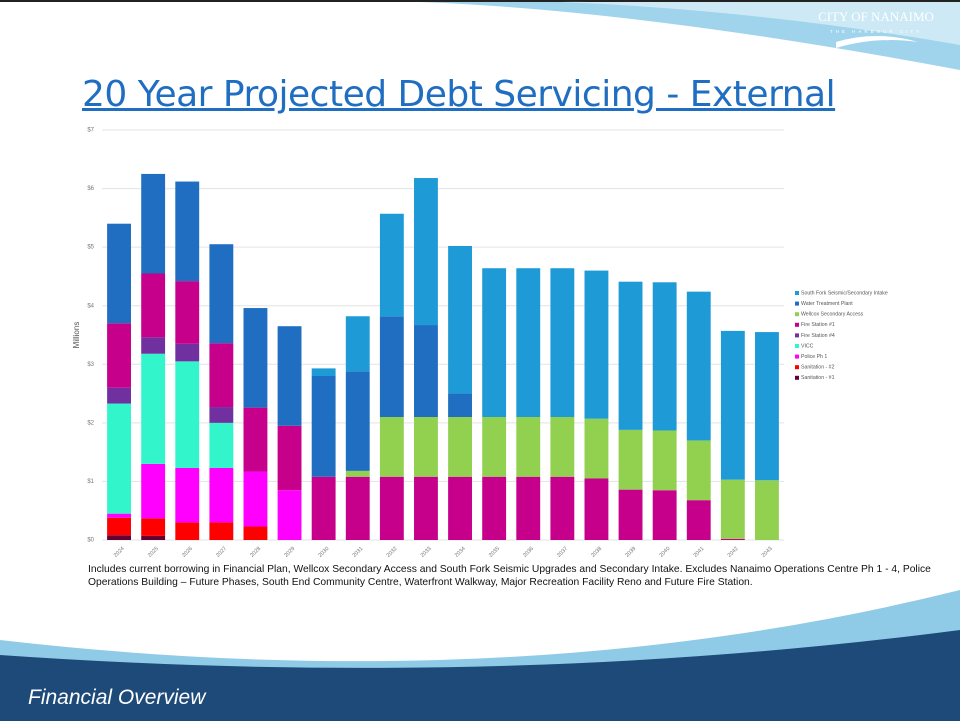 This screenshot has width=960, height=721. Describe the element at coordinates (90, 248) in the screenshot. I see `y-tick-label: $5` at that location.